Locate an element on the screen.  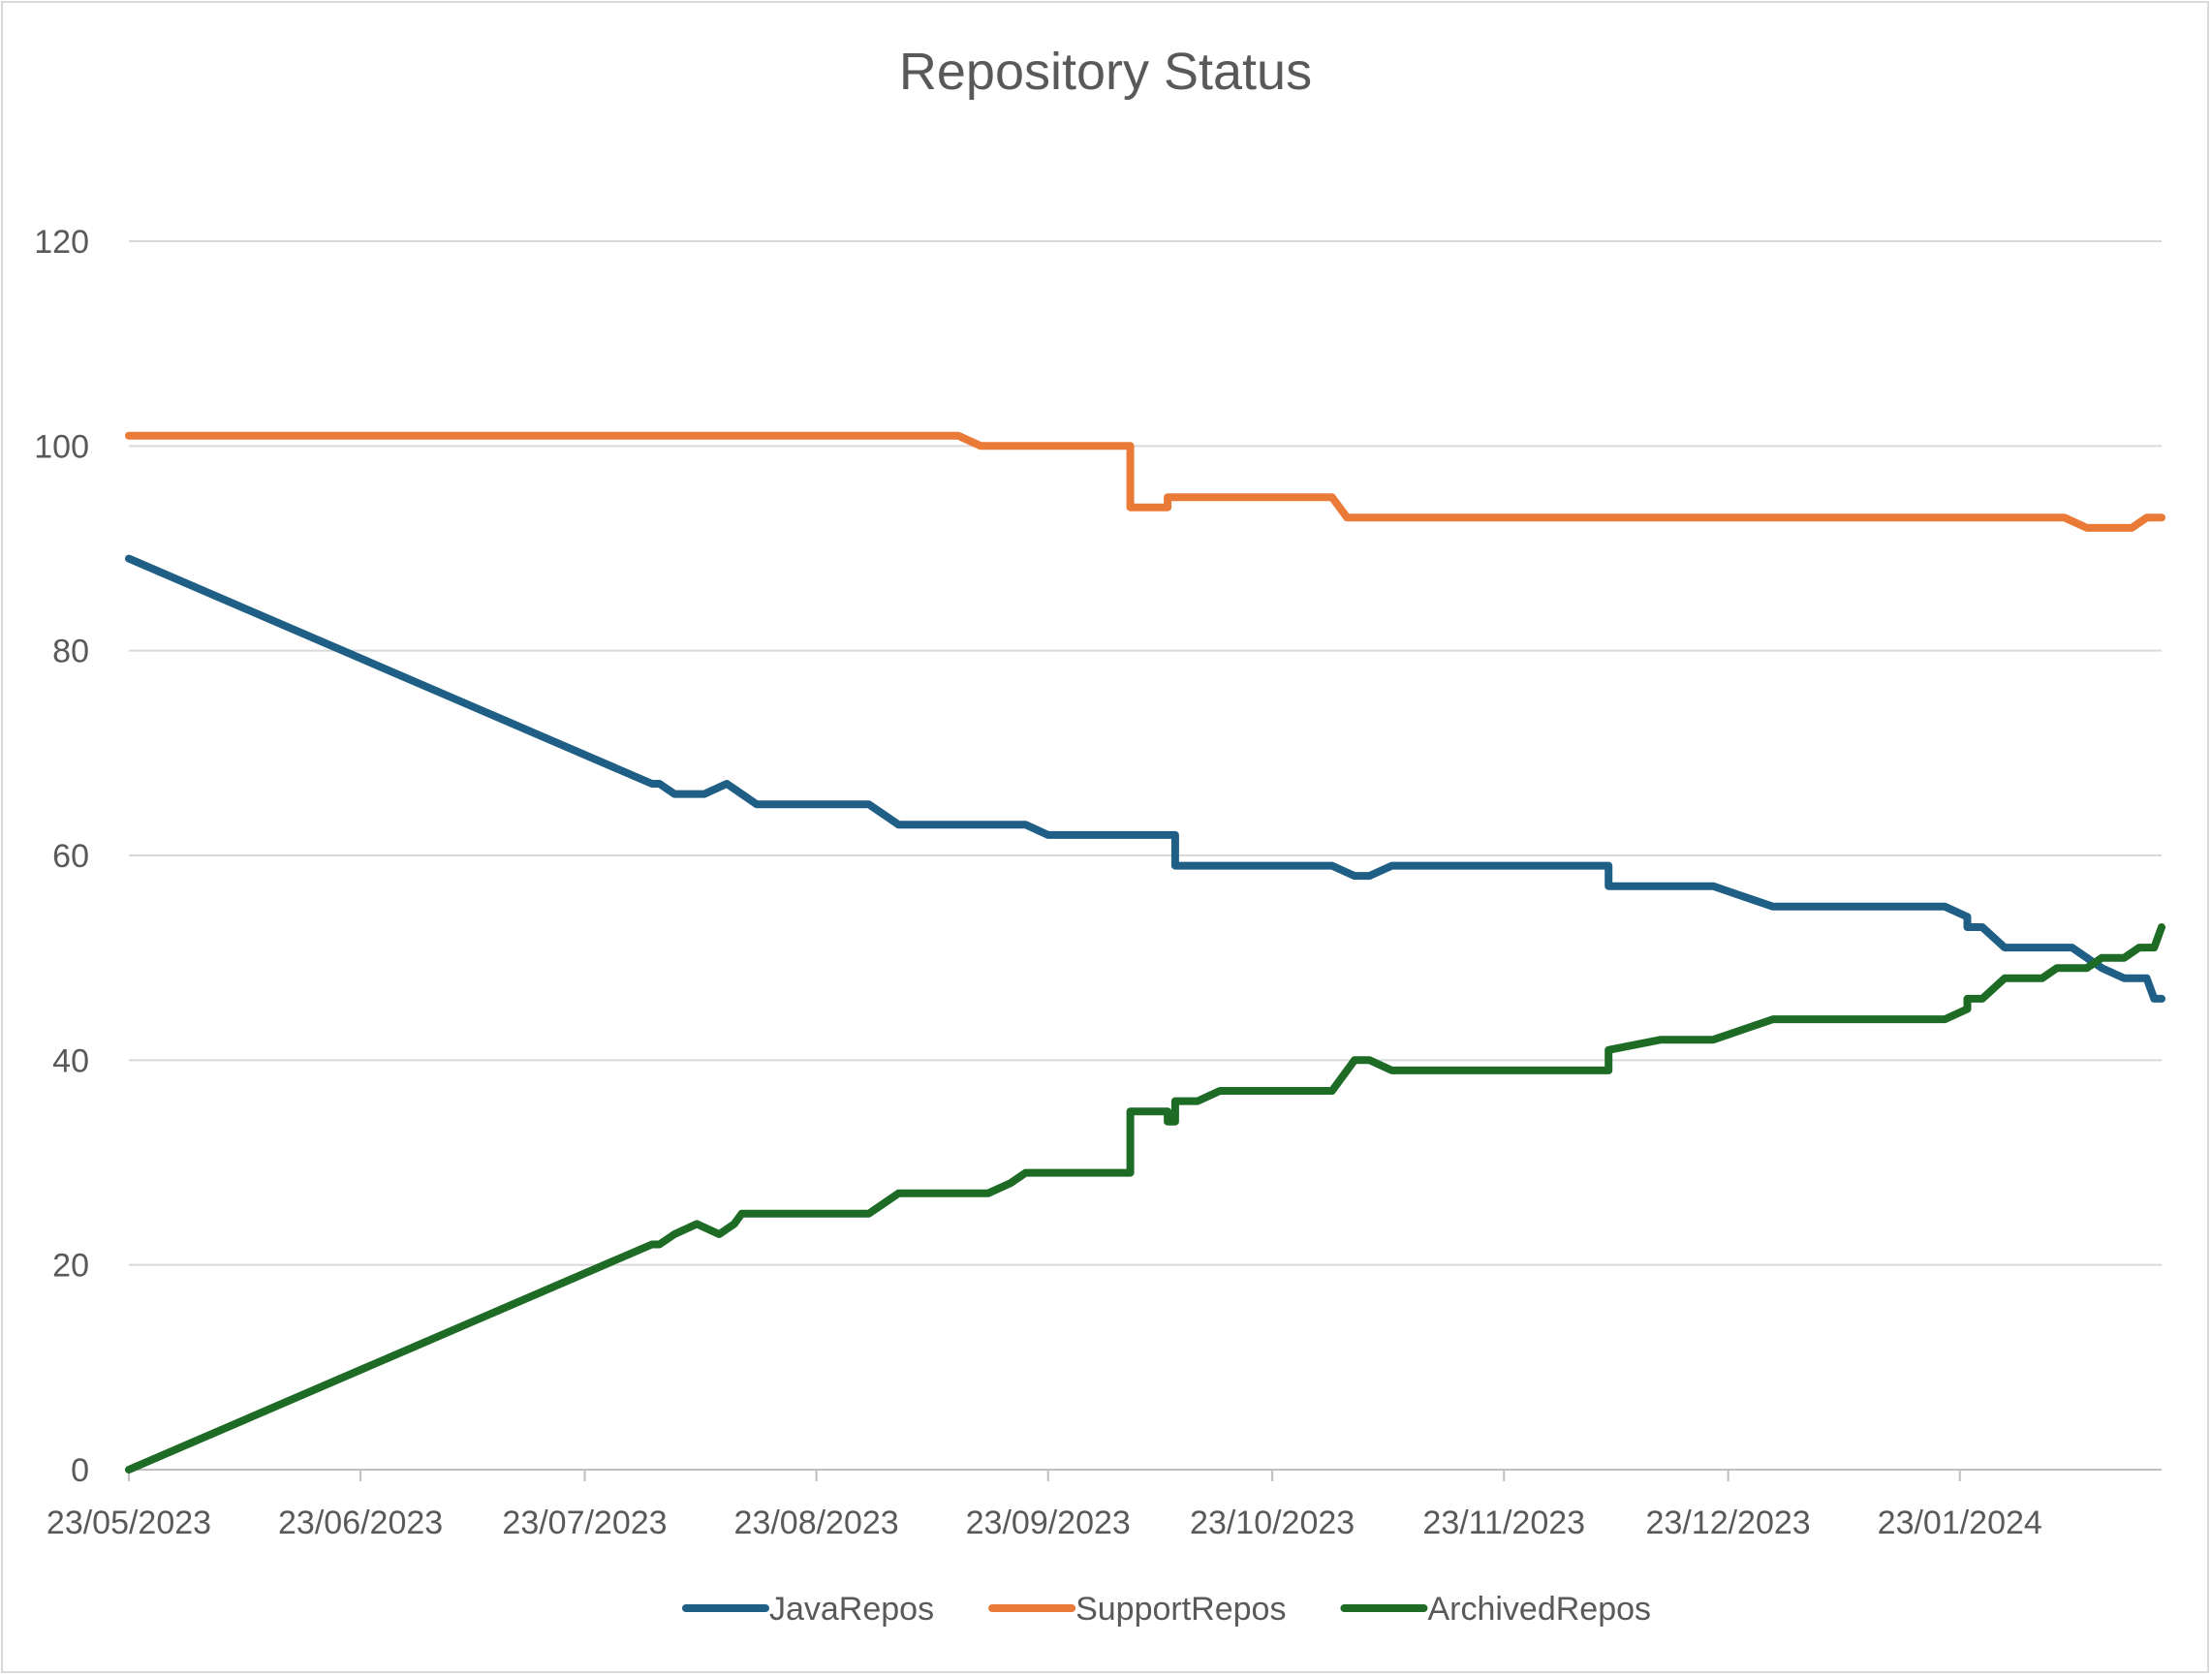
x-tick-label: 23/11/2023 is located at coordinates (1503, 1523).